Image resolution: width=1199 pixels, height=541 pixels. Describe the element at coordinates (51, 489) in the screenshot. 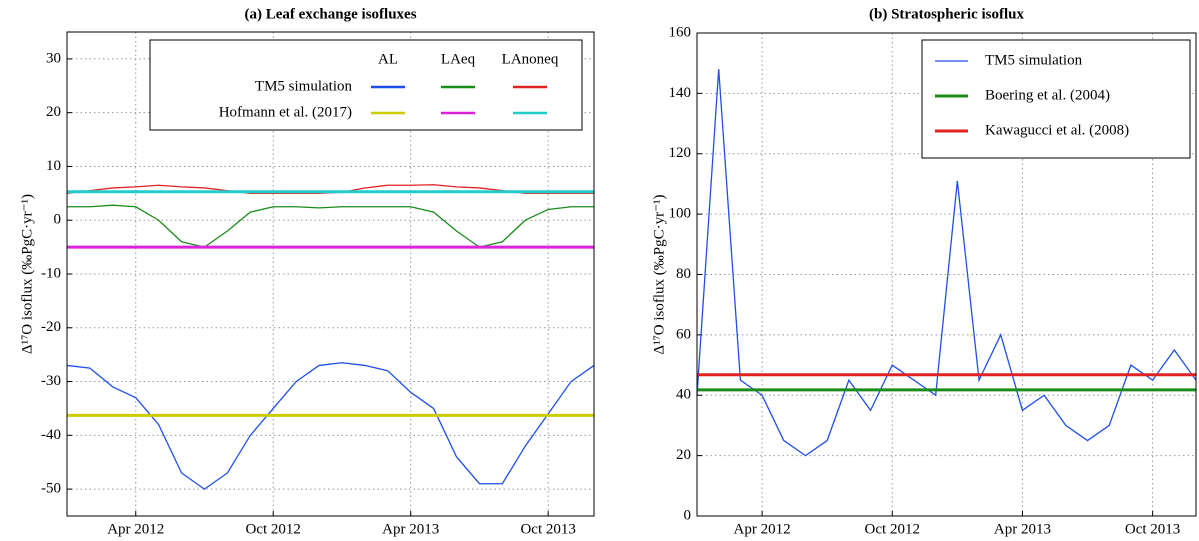

I see `y-tick-label: -50` at that location.